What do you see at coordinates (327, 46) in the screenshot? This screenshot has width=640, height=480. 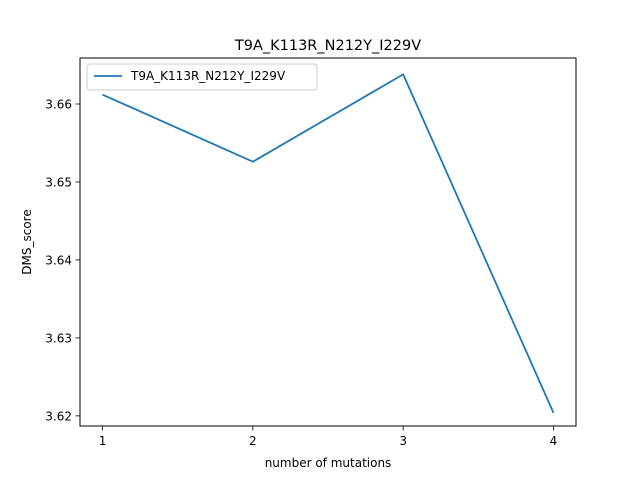 I see `chart-title: T9A_K113R_N212Y_I229V` at bounding box center [327, 46].